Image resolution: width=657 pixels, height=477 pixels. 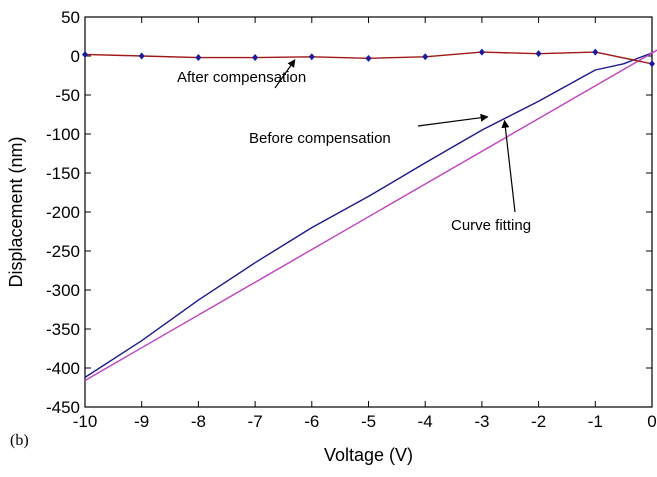 I want to click on y-tick-label: -450, so click(x=63, y=407).